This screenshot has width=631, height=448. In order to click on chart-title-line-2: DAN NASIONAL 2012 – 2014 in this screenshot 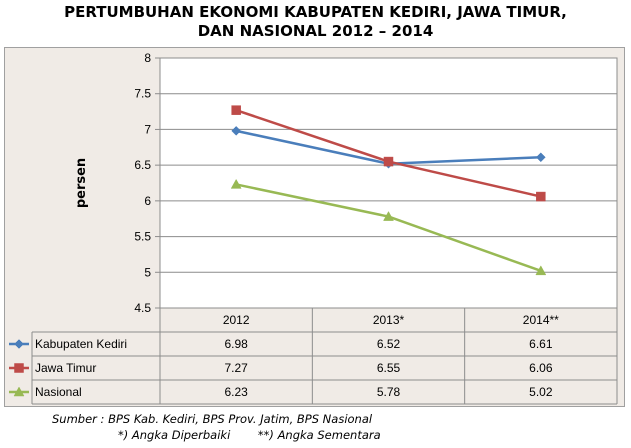, I will do `click(315, 31)`.